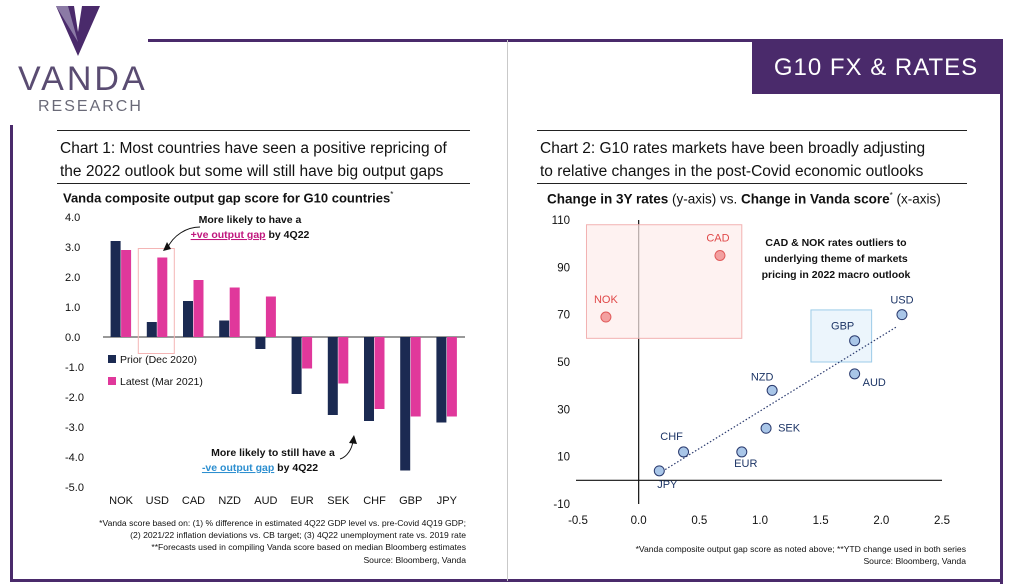 Image resolution: width=1015 pixels, height=587 pixels. I want to click on x-tick-label: 1.5, so click(821, 521).